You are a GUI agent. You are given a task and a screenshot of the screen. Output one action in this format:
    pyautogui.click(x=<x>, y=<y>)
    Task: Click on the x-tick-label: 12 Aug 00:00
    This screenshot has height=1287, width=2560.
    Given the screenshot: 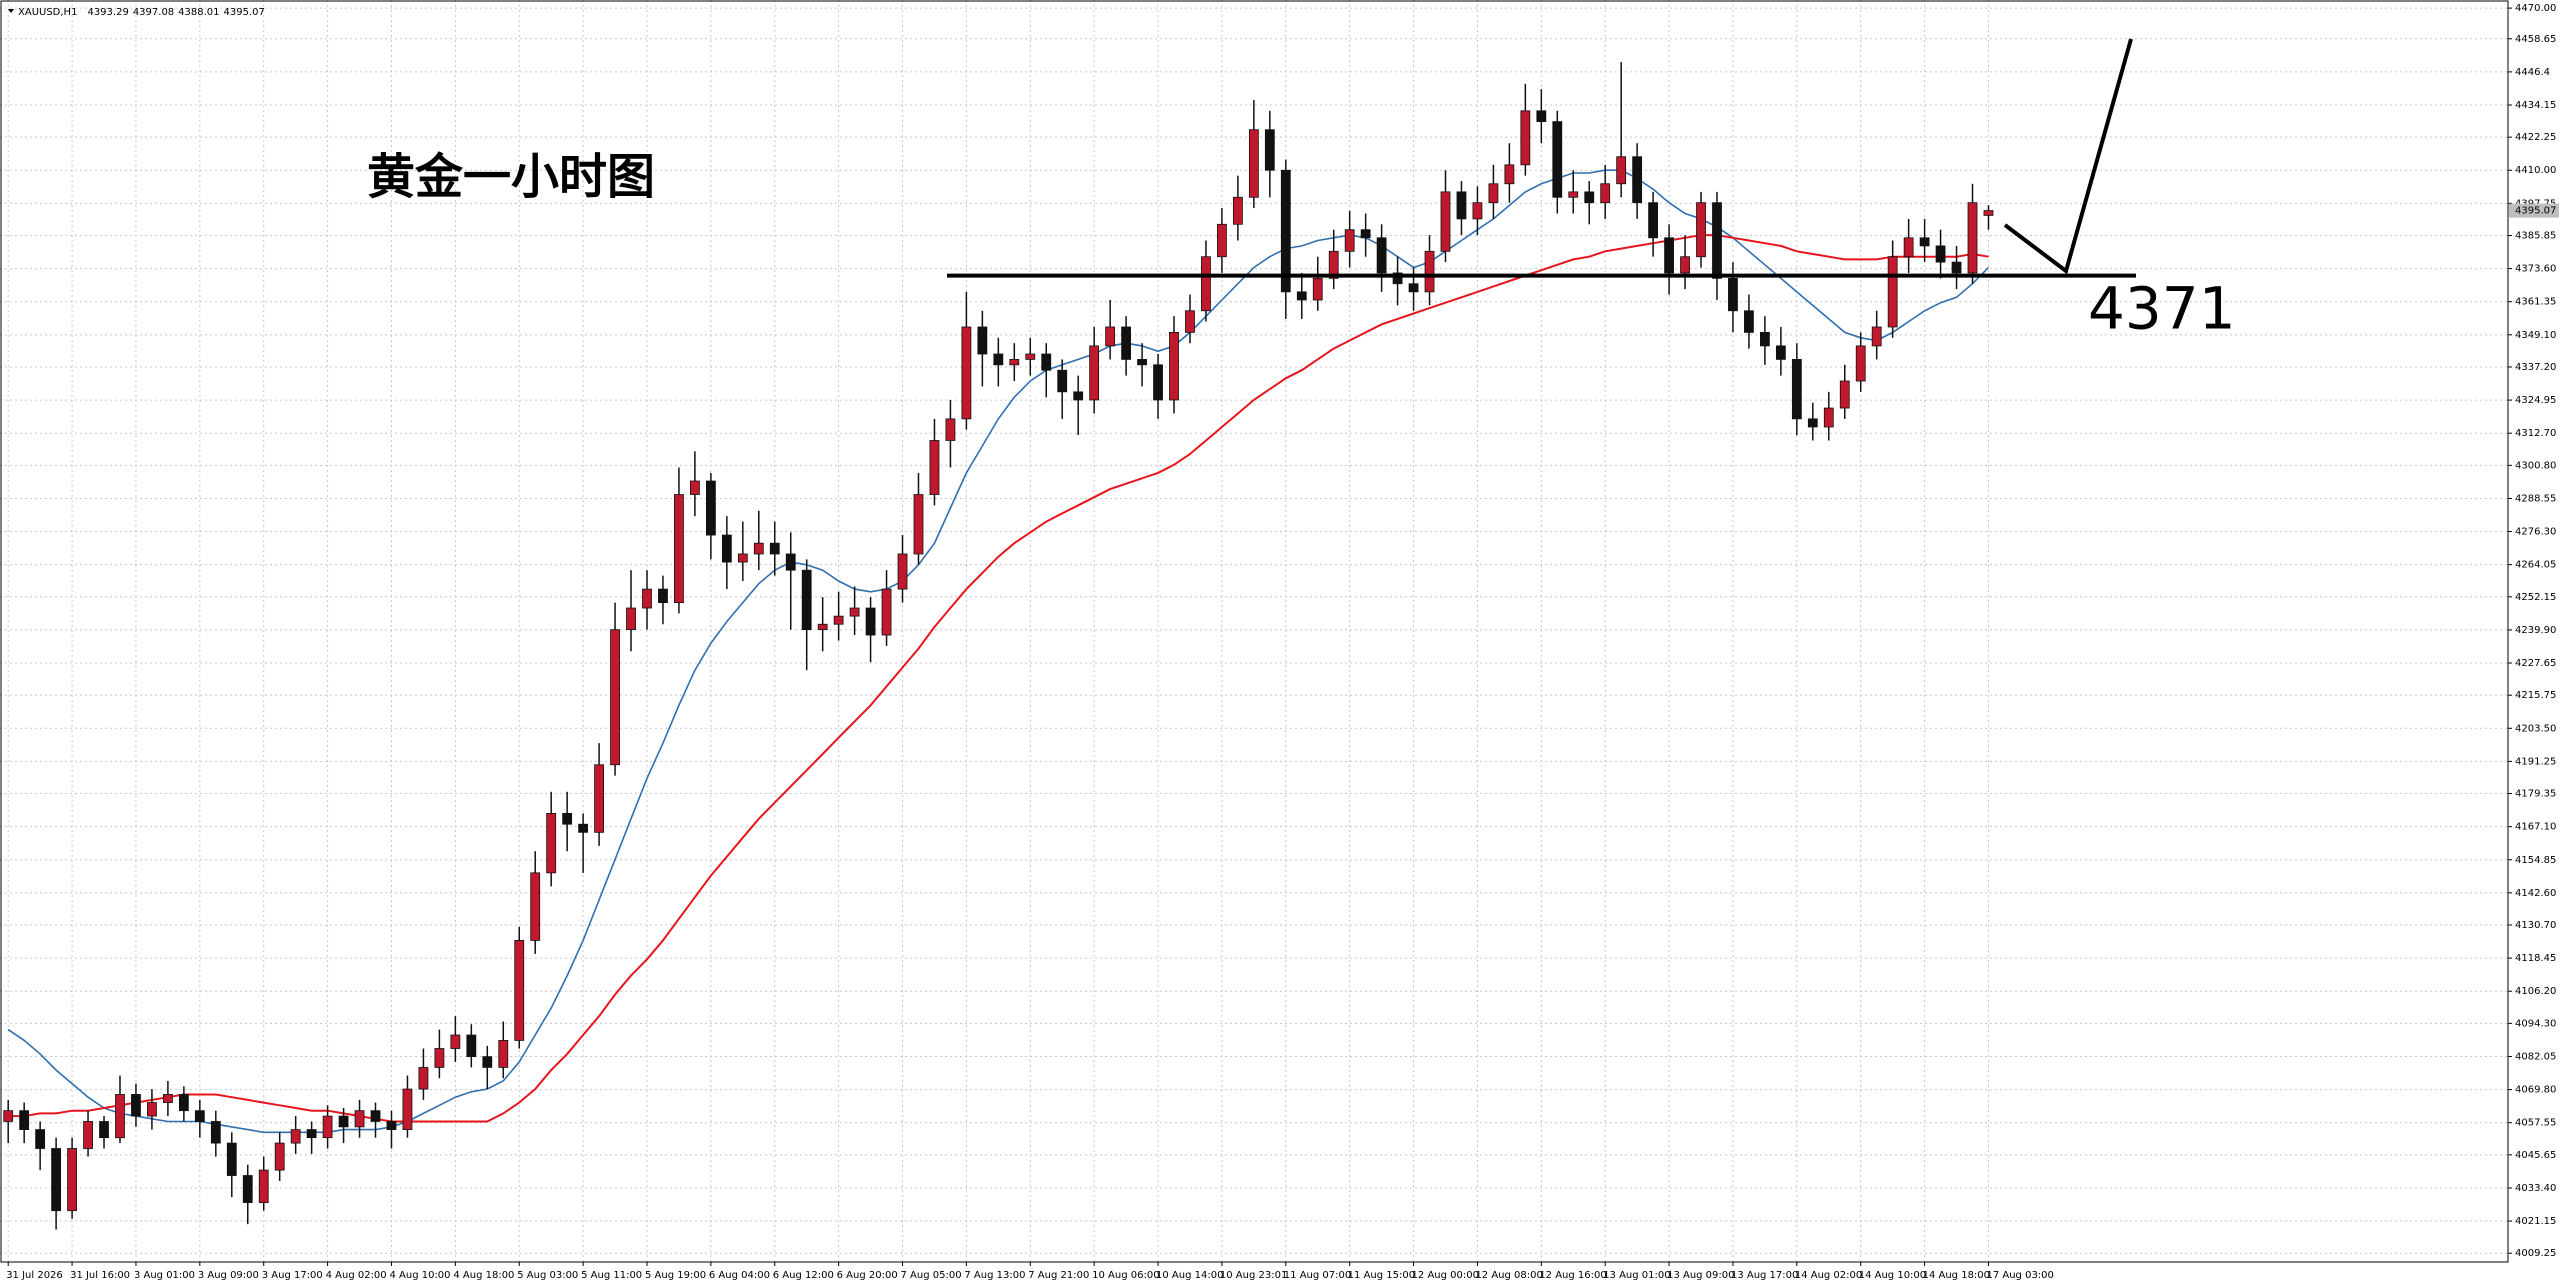 What is the action you would take?
    pyautogui.click(x=1445, y=1275)
    